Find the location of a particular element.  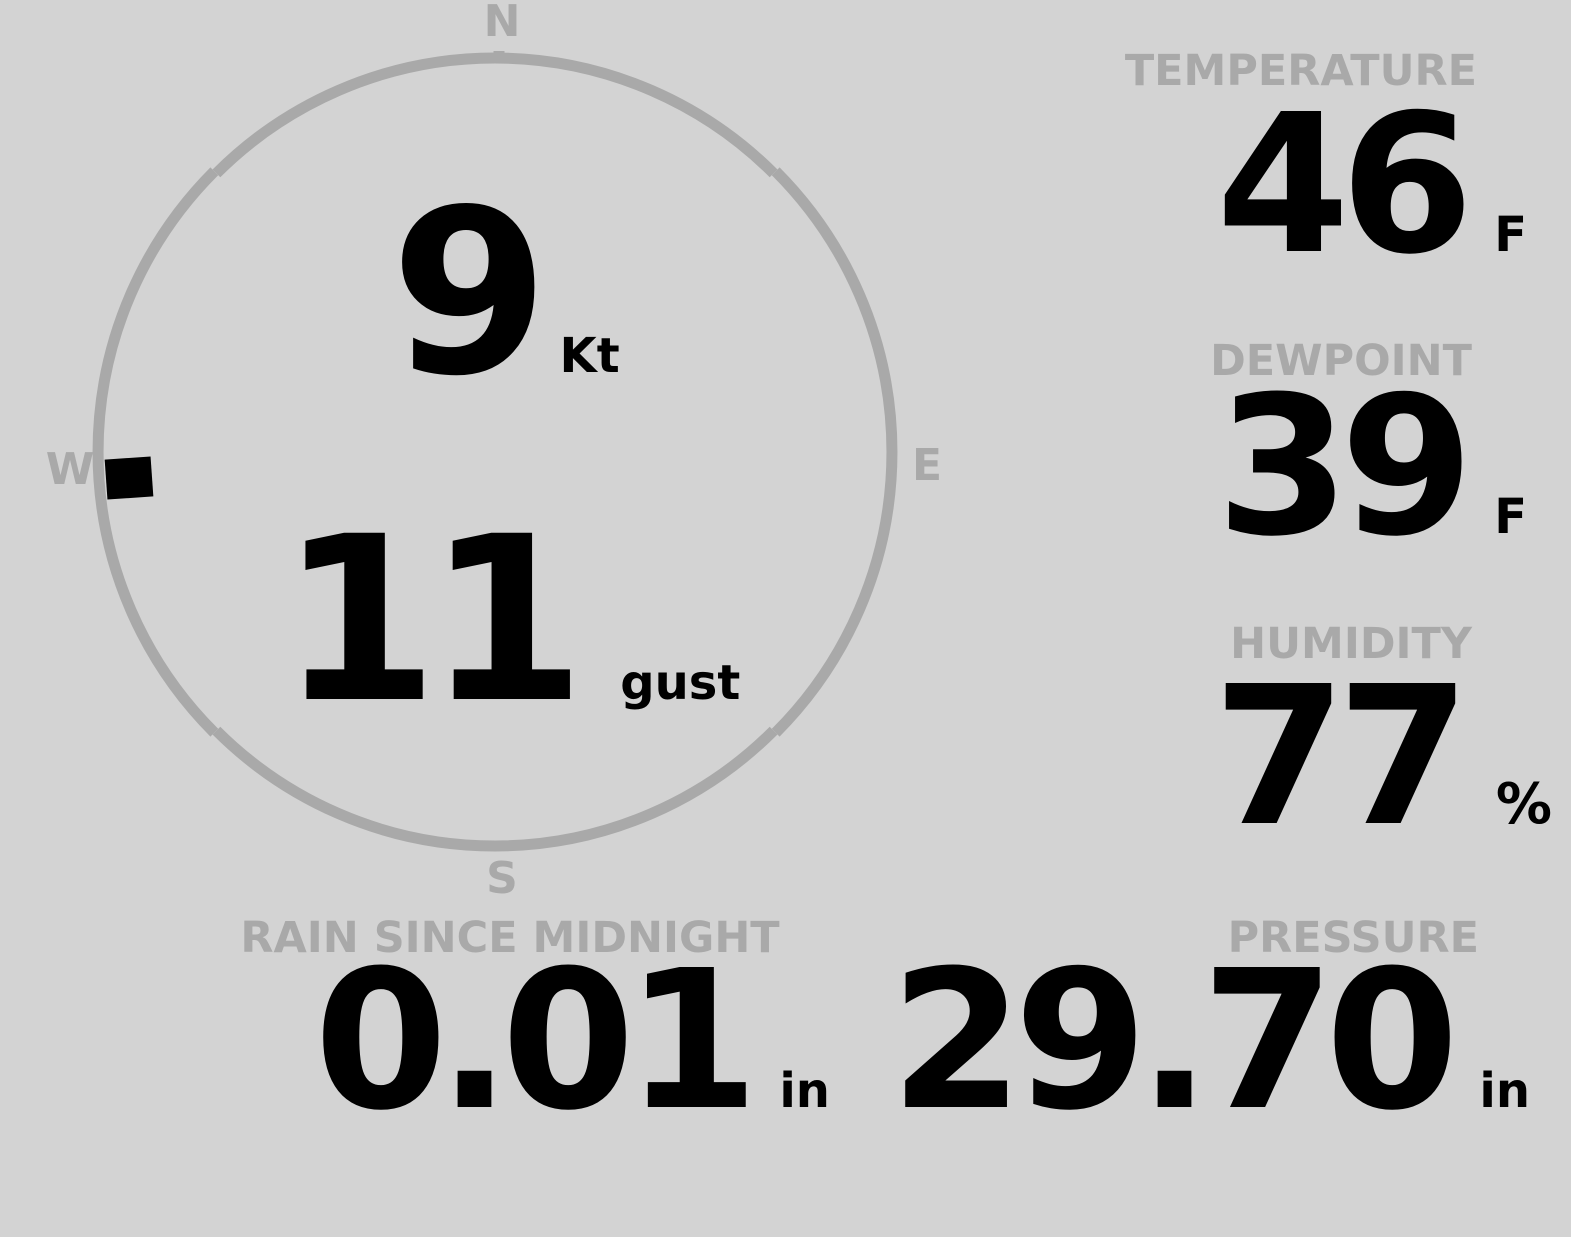

wind-direction-marker is located at coordinates (129, 478).